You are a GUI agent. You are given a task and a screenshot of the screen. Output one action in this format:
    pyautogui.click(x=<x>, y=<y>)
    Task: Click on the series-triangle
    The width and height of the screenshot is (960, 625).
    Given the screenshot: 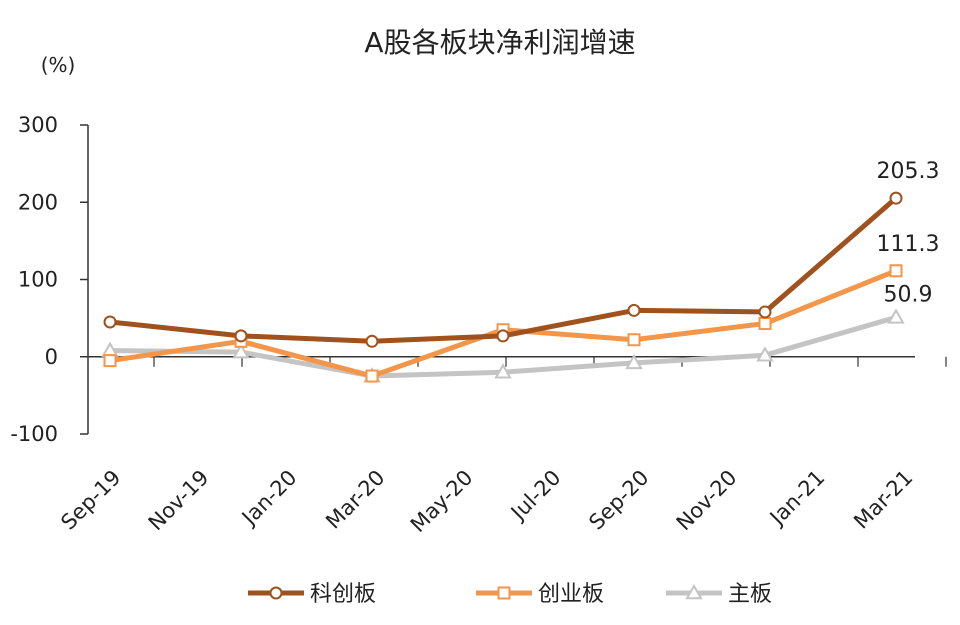 What is the action you would take?
    pyautogui.click(x=503, y=345)
    